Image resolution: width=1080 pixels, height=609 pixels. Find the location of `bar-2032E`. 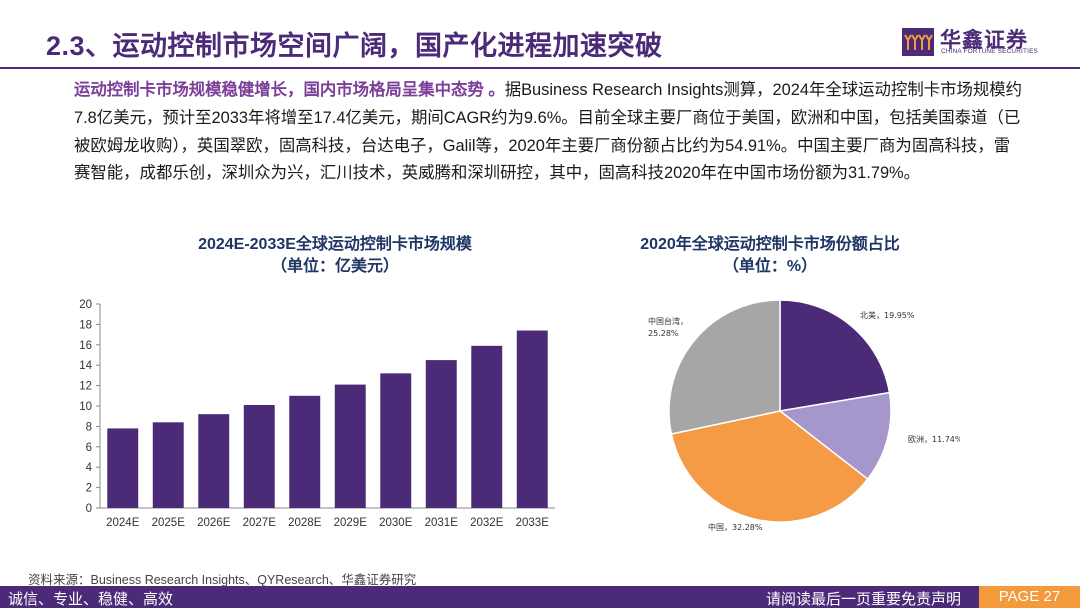

bar-2032E is located at coordinates (487, 426).